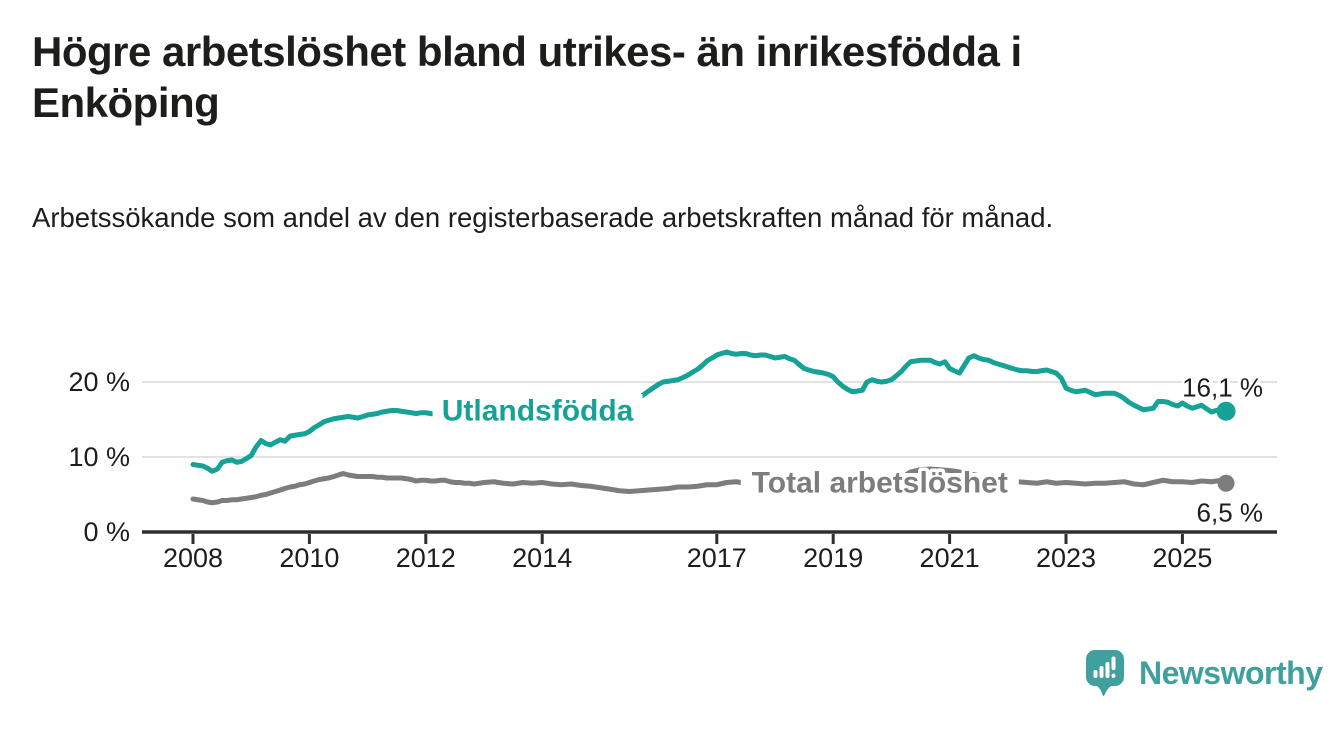  I want to click on newsworthy-logo: Newsworthy, so click(1204, 673).